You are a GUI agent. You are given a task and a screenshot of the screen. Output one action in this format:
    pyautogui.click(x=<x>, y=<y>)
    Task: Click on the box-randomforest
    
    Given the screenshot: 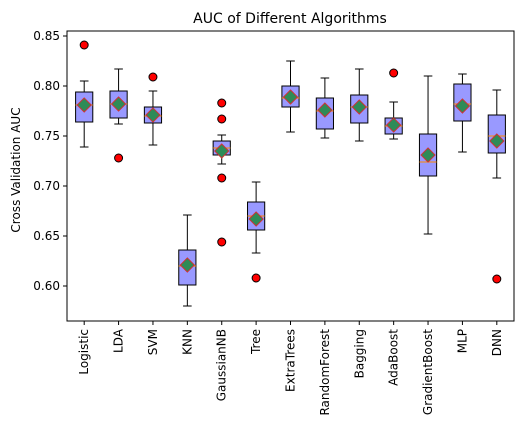 What is the action you would take?
    pyautogui.click(x=324, y=108)
    